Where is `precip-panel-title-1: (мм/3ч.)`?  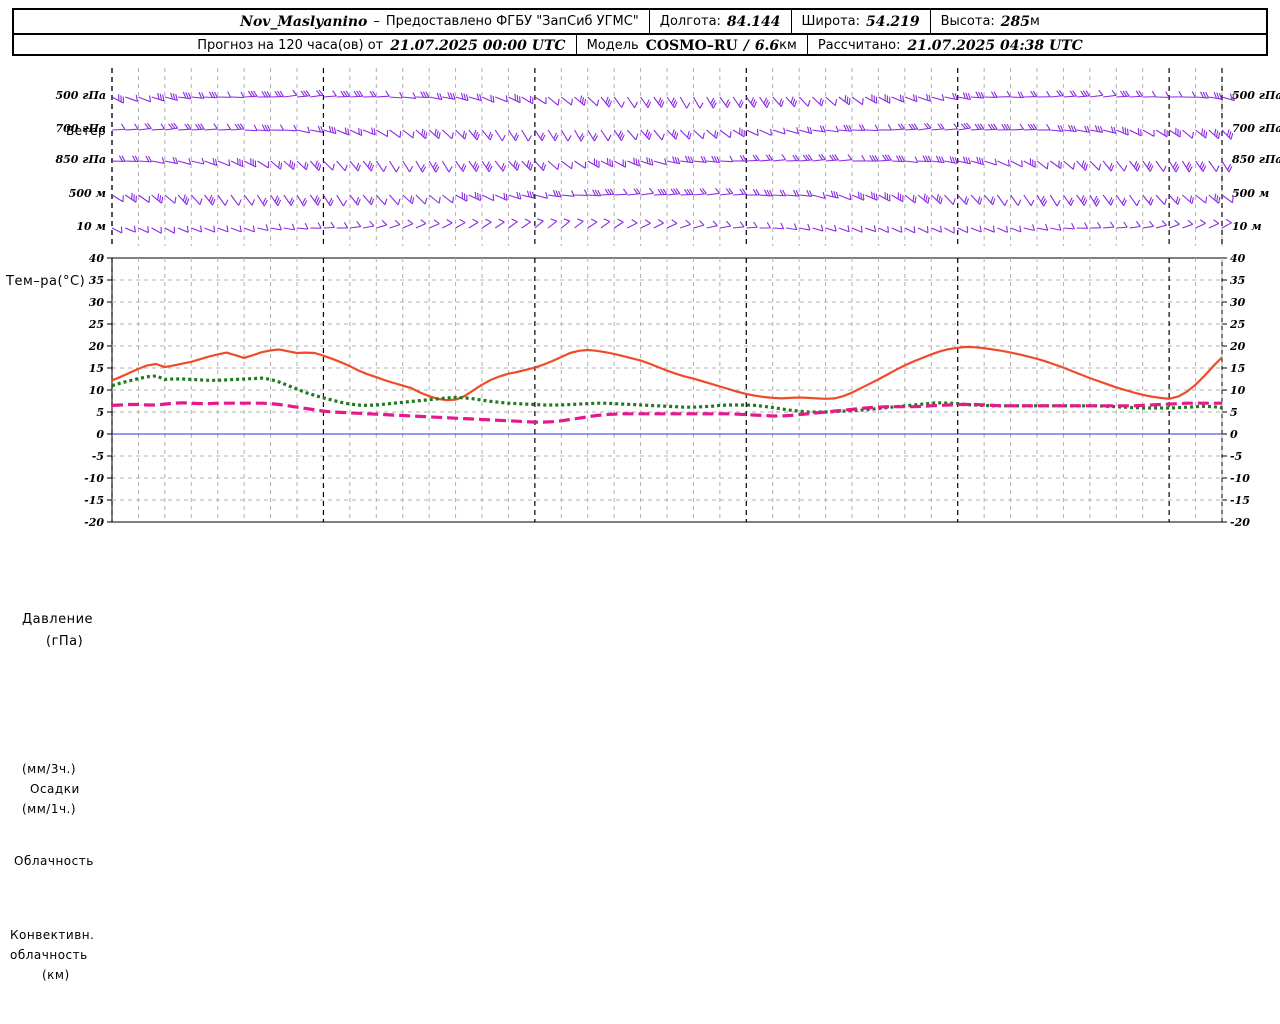 precip-panel-title-1: (мм/3ч.) is located at coordinates (49, 769).